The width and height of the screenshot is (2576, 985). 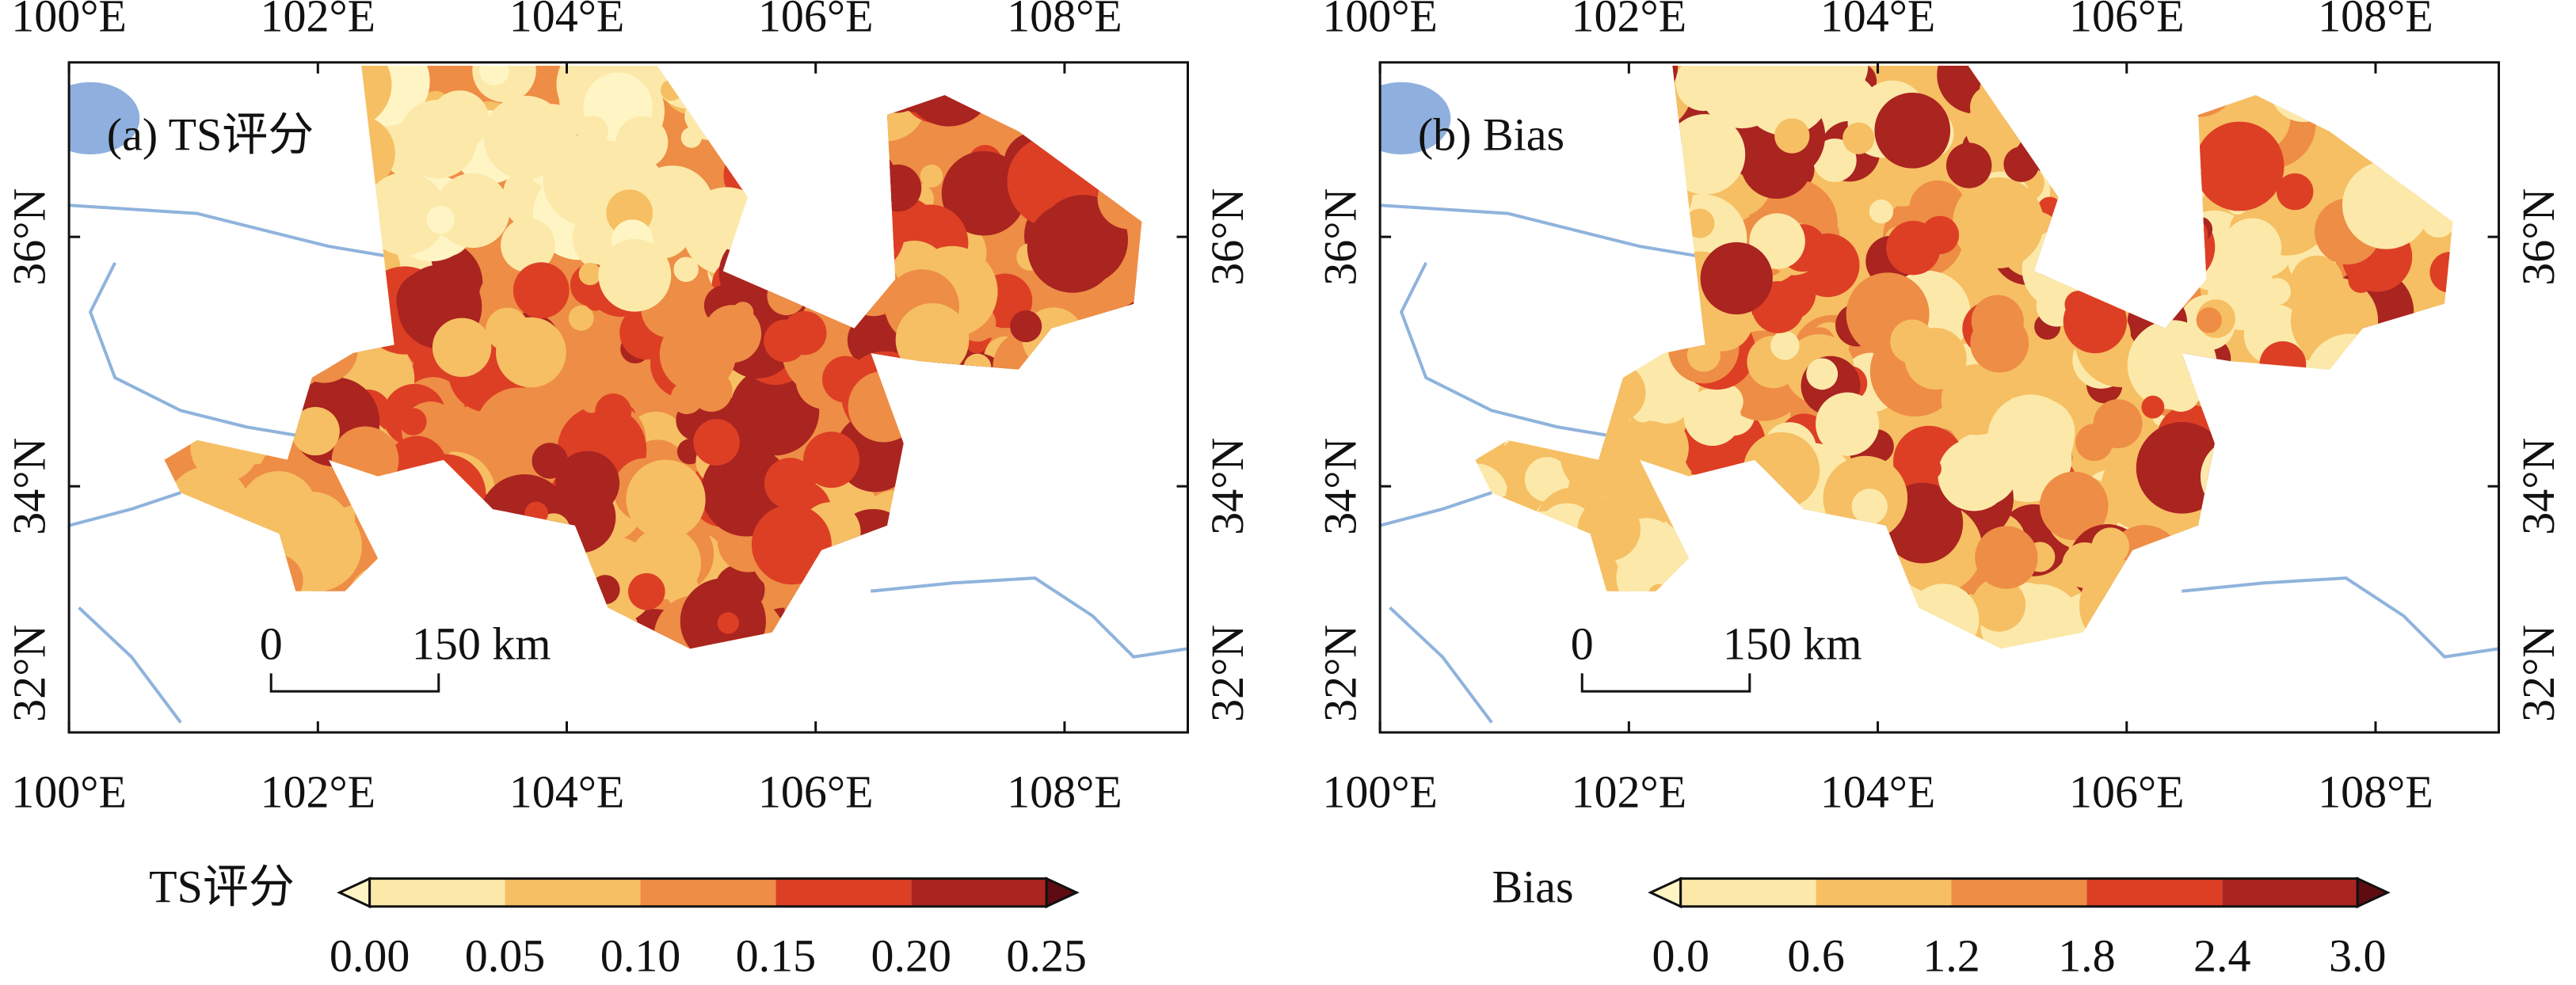 What do you see at coordinates (641, 956) in the screenshot?
I see `colorbar-tick-label: 0.10` at bounding box center [641, 956].